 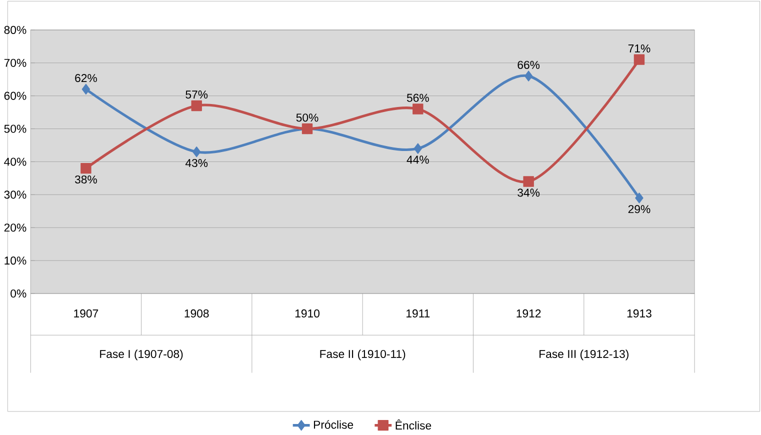 What do you see at coordinates (307, 118) in the screenshot?
I see `data-label: 50%` at bounding box center [307, 118].